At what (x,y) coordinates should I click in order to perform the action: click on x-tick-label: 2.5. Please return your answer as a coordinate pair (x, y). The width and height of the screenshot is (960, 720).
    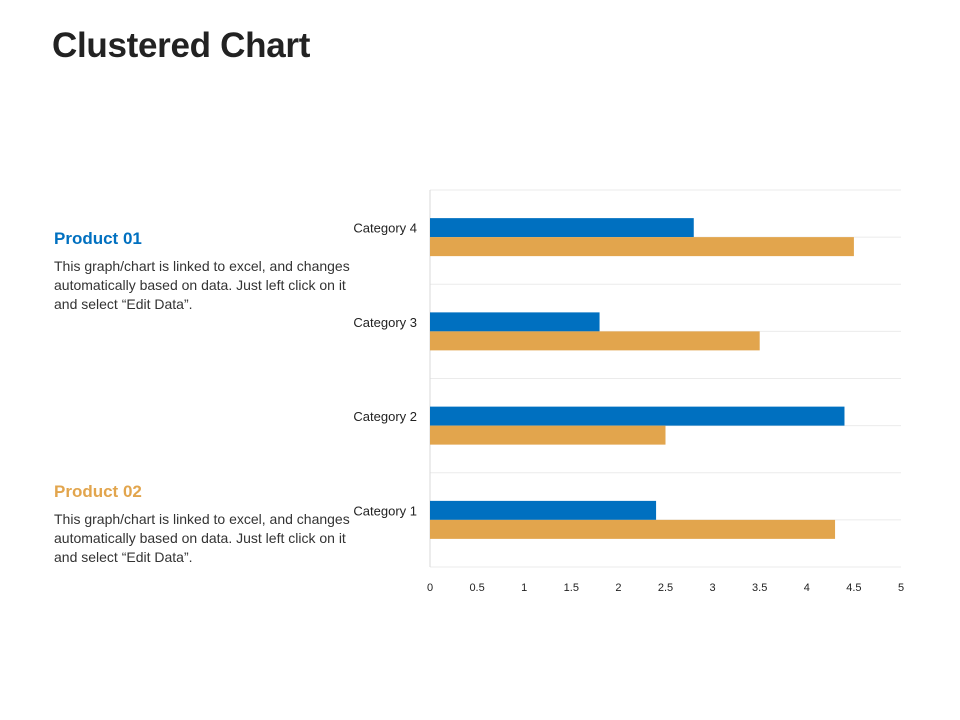
    Looking at the image, I should click on (665, 588).